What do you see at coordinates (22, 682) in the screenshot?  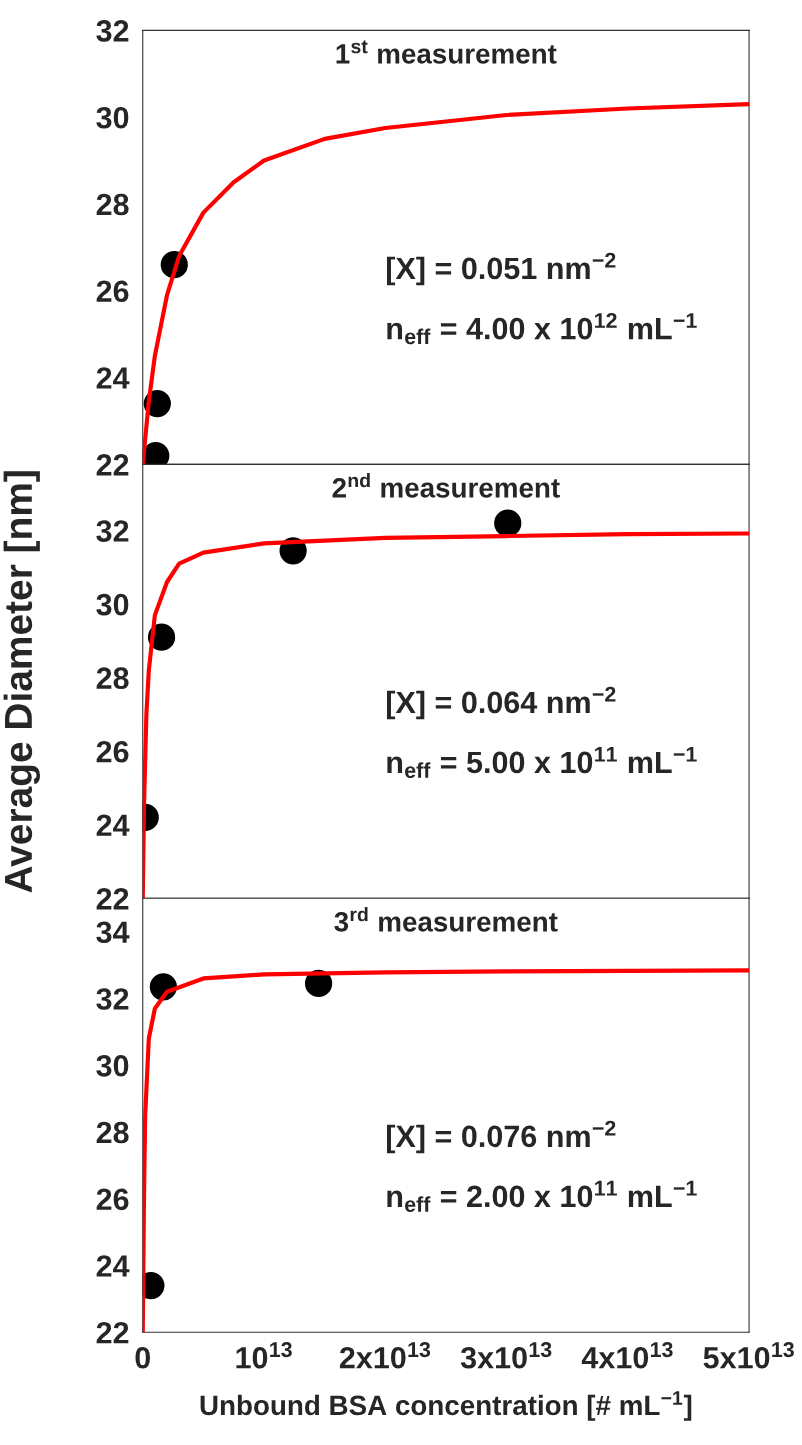 I see `y-axis-title: Average Diameter [nm]` at bounding box center [22, 682].